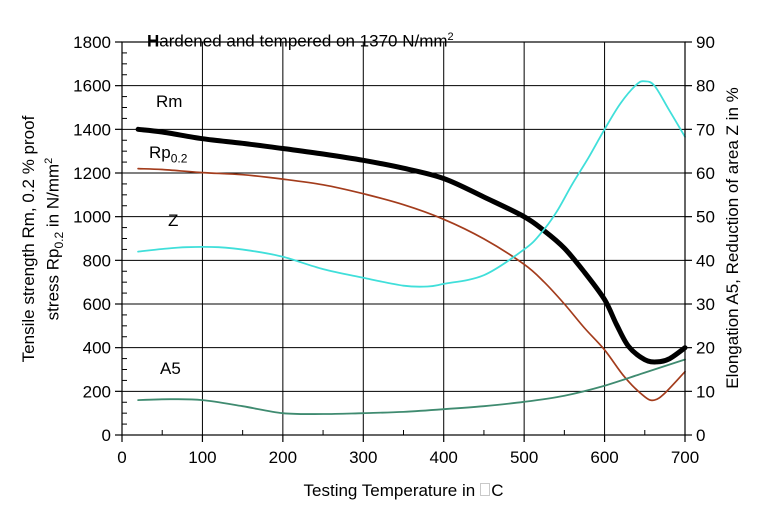 This screenshot has height=516, width=762. What do you see at coordinates (705, 391) in the screenshot?
I see `y-right-tick-label: 10` at bounding box center [705, 391].